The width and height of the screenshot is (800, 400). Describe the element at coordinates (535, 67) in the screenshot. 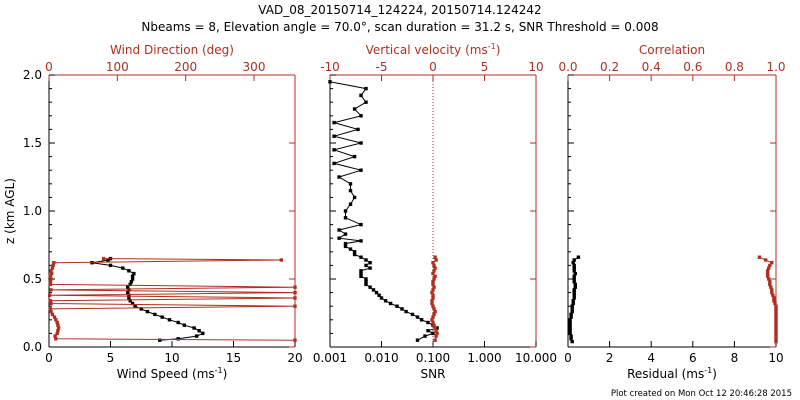

I see `x-tick-label-top: 10` at that location.